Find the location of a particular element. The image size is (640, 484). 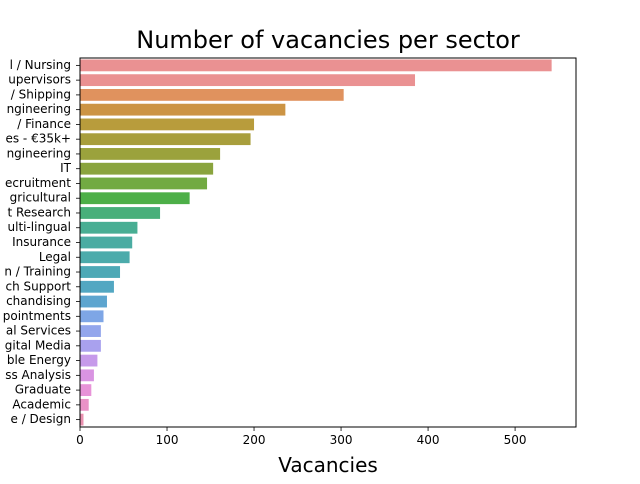

y-tick-label: chandising is located at coordinates (38, 301).